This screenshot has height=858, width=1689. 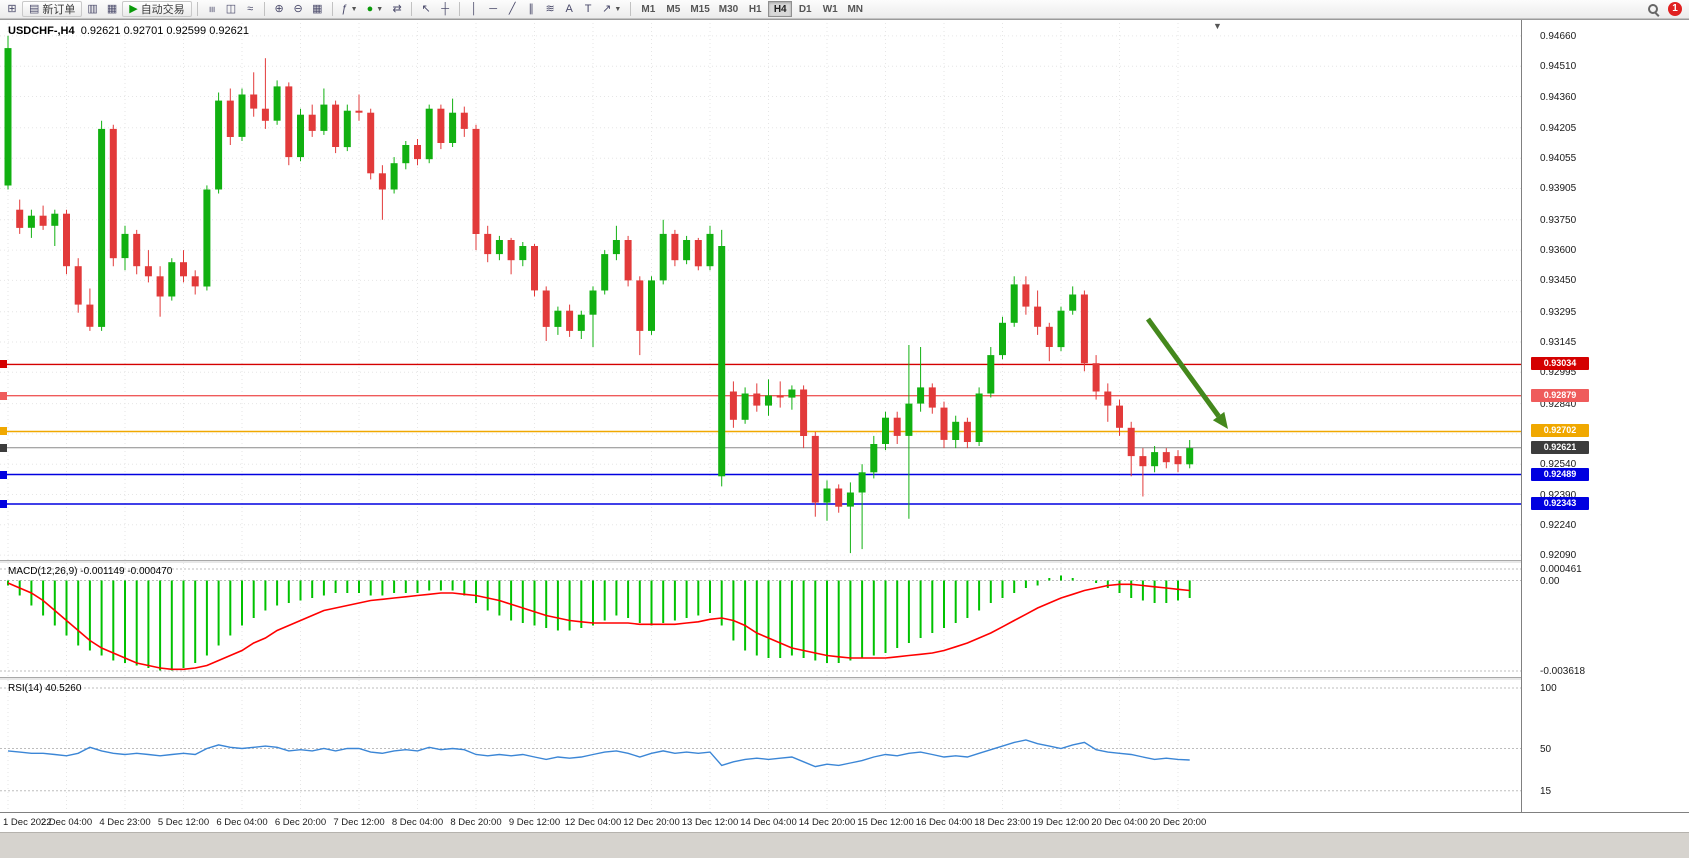 I want to click on chart-shift-marker: ▼, so click(x=1217, y=26).